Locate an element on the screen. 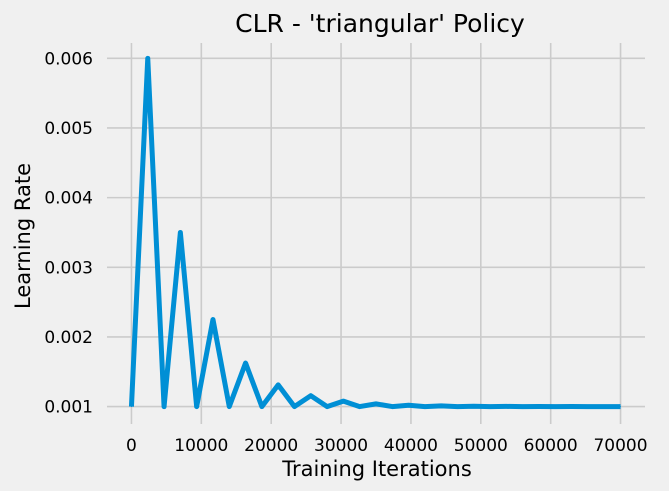 The width and height of the screenshot is (669, 491). y-axis-label: Learning Rate is located at coordinates (23, 236).